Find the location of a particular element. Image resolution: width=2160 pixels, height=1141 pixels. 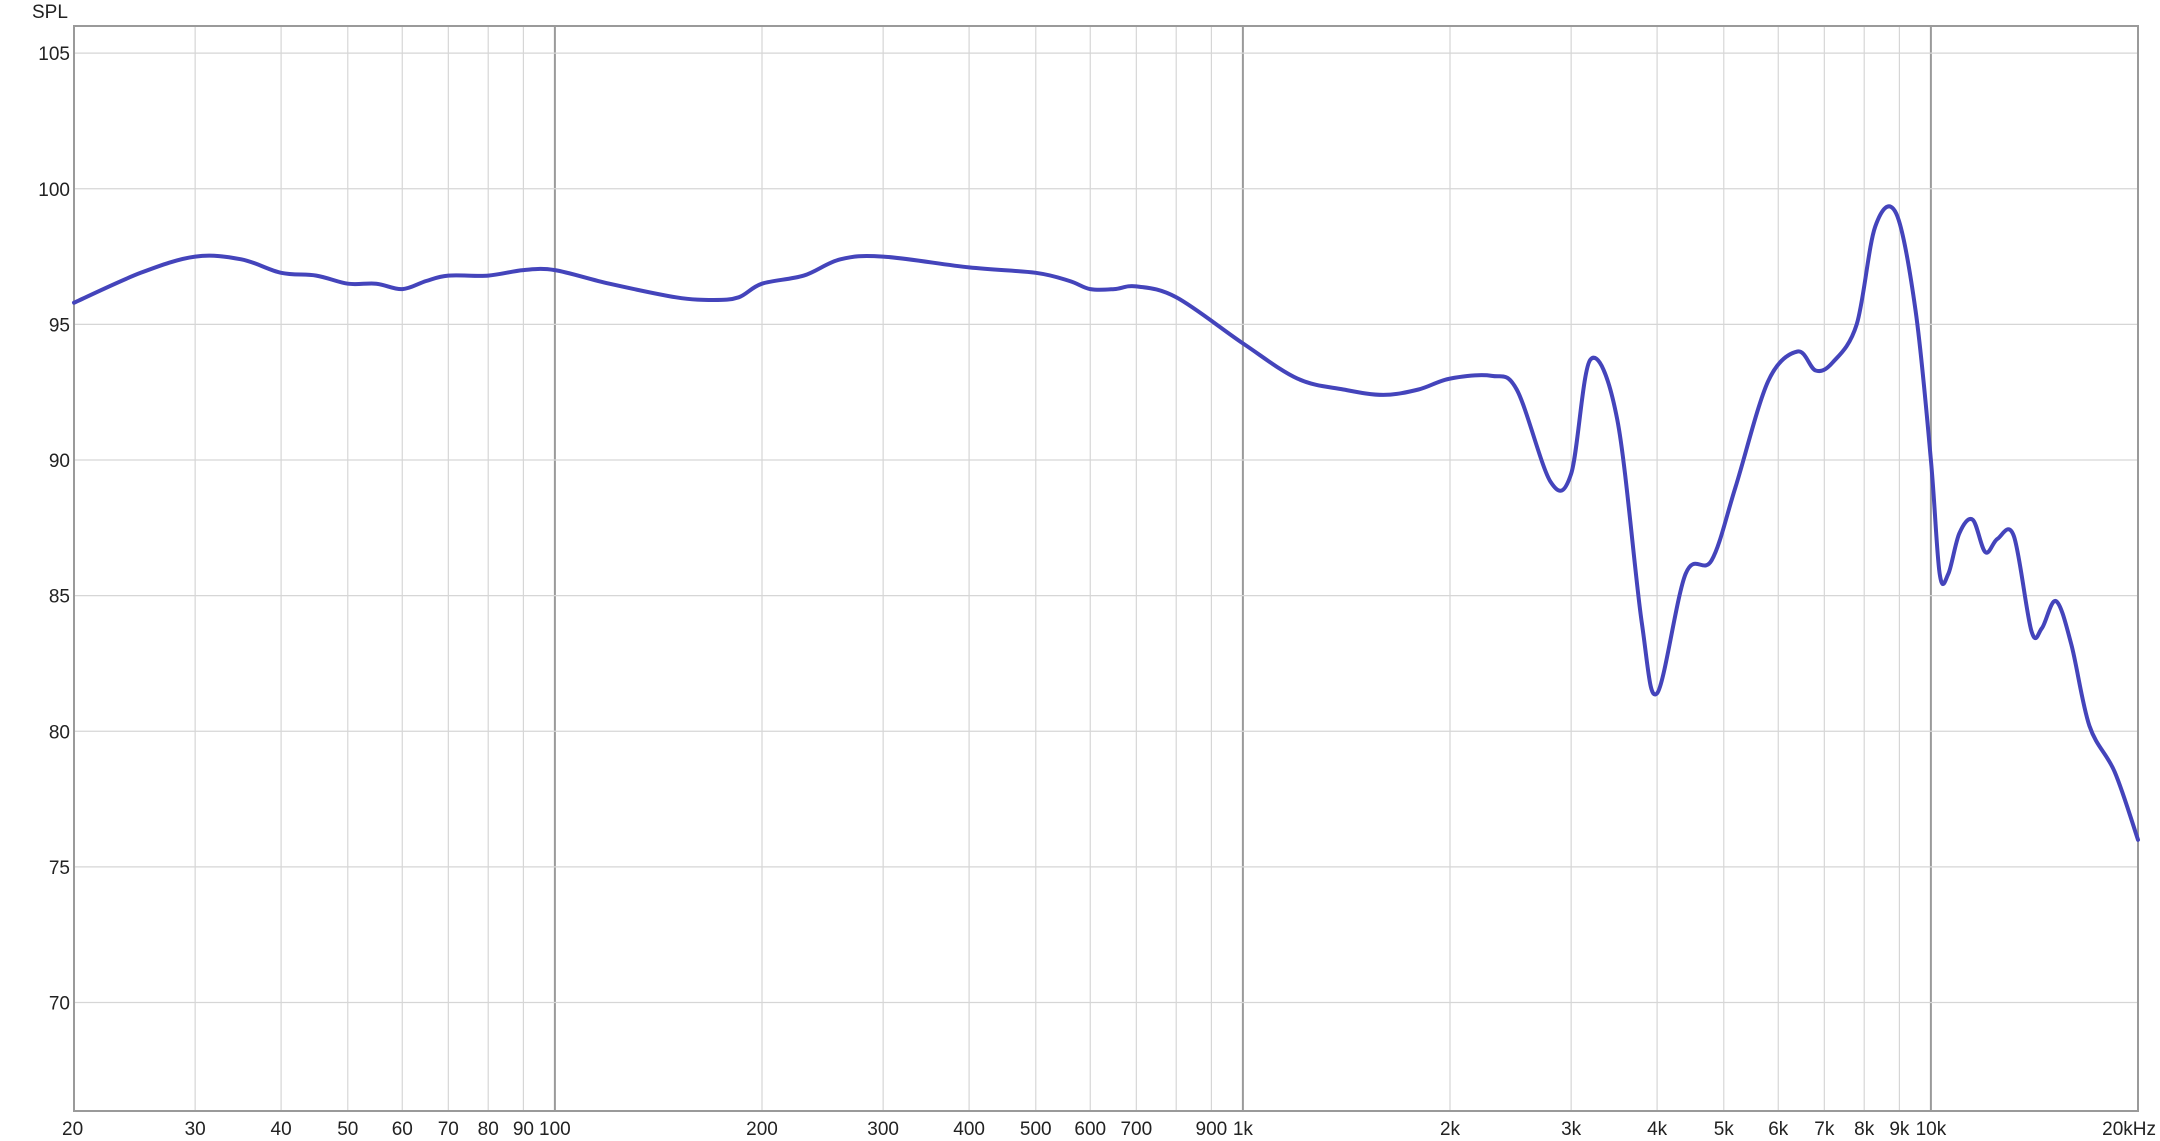

y-axis-title: SPL is located at coordinates (50, 12).